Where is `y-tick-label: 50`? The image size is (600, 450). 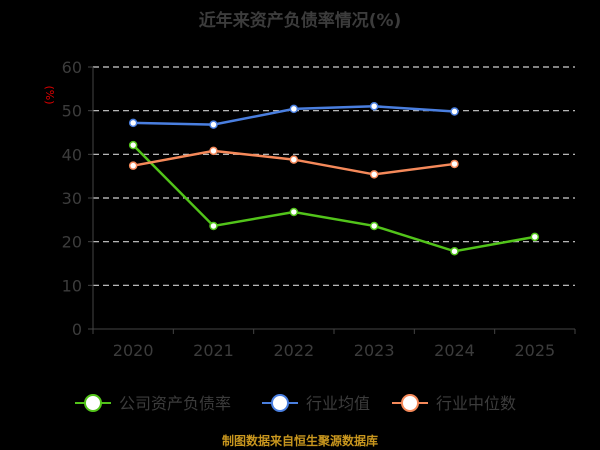 y-tick-label: 50 is located at coordinates (72, 111).